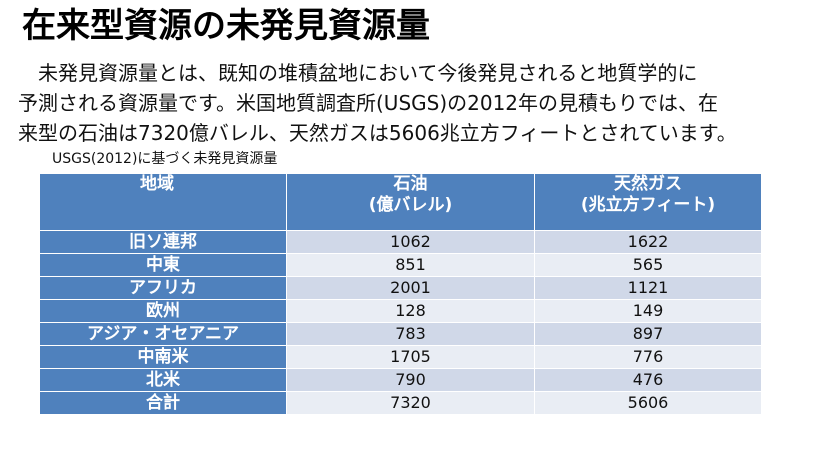 This screenshot has width=838, height=468. What do you see at coordinates (648, 403) in the screenshot?
I see `row-gas: 5606` at bounding box center [648, 403].